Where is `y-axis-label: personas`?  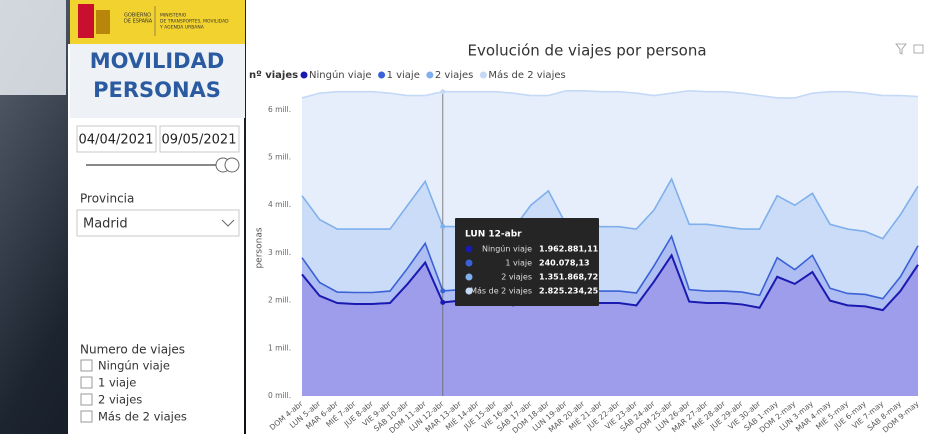
y-axis-label: personas is located at coordinates (260, 247).